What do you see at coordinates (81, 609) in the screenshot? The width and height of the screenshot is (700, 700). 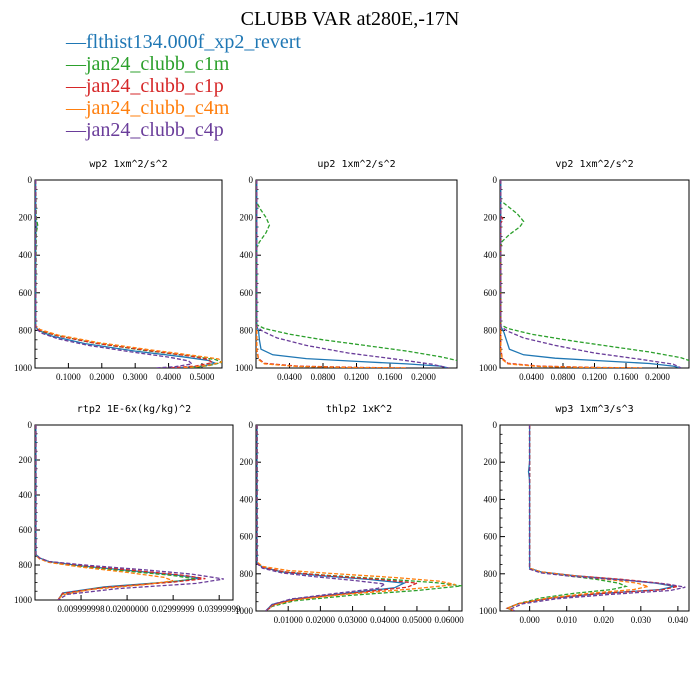 I see `x-tick-label: 0.009999998` at bounding box center [81, 609].